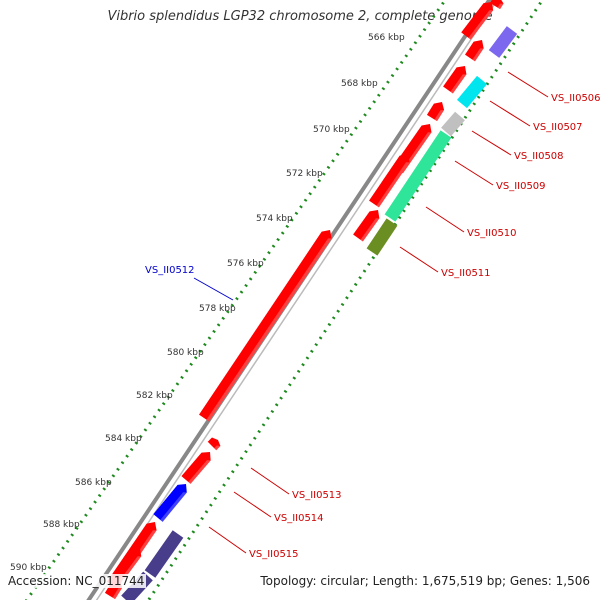 The width and height of the screenshot is (600, 600). What do you see at coordinates (217, 309) in the screenshot?
I see `ruler-tick-label: 578 kbp` at bounding box center [217, 309].